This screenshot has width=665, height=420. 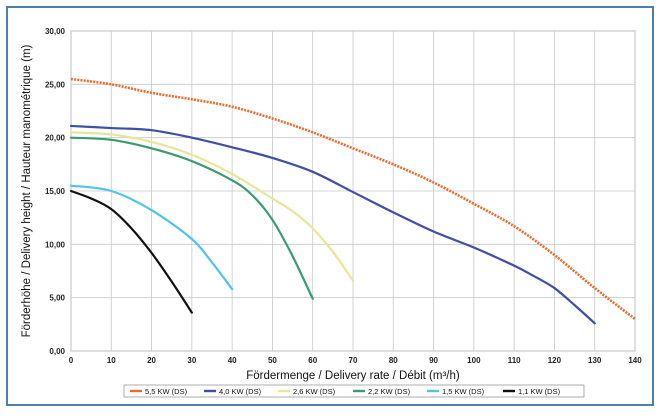 I want to click on legend-item-label: 4,0 KW (DS), so click(x=240, y=391).